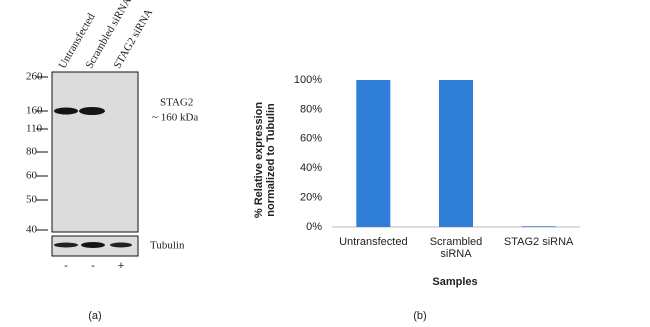  Describe the element at coordinates (32, 230) in the screenshot. I see `marker-label: 40` at that location.